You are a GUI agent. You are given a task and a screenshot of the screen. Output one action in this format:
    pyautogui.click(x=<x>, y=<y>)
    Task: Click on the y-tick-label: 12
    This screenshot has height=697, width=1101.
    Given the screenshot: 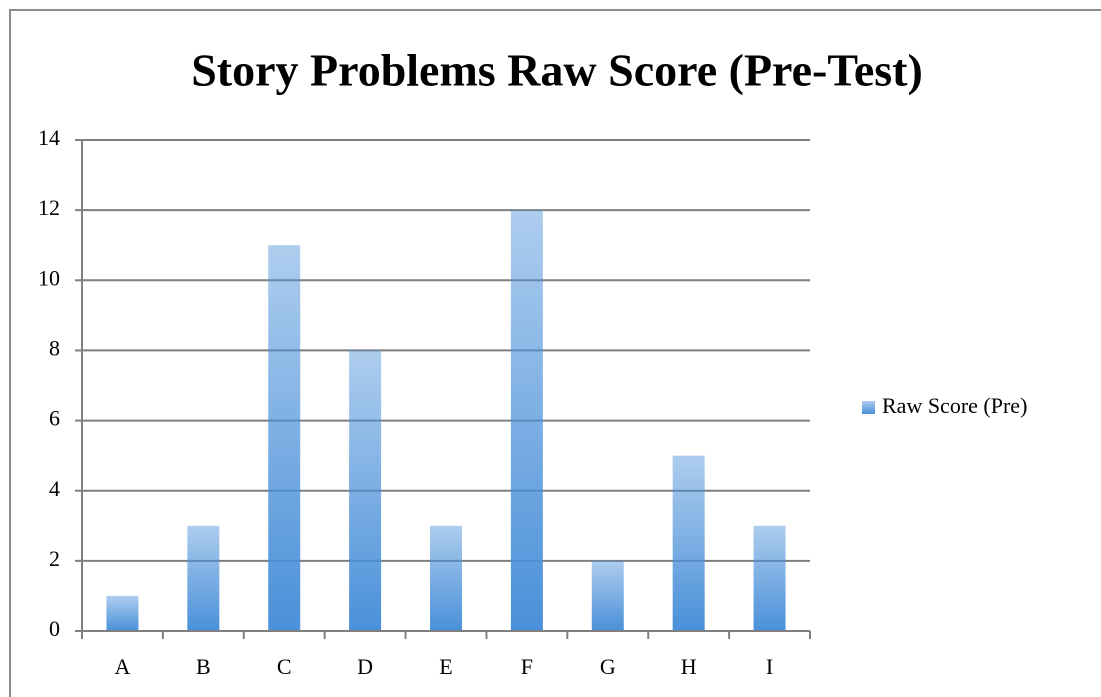 What is the action you would take?
    pyautogui.click(x=49, y=207)
    